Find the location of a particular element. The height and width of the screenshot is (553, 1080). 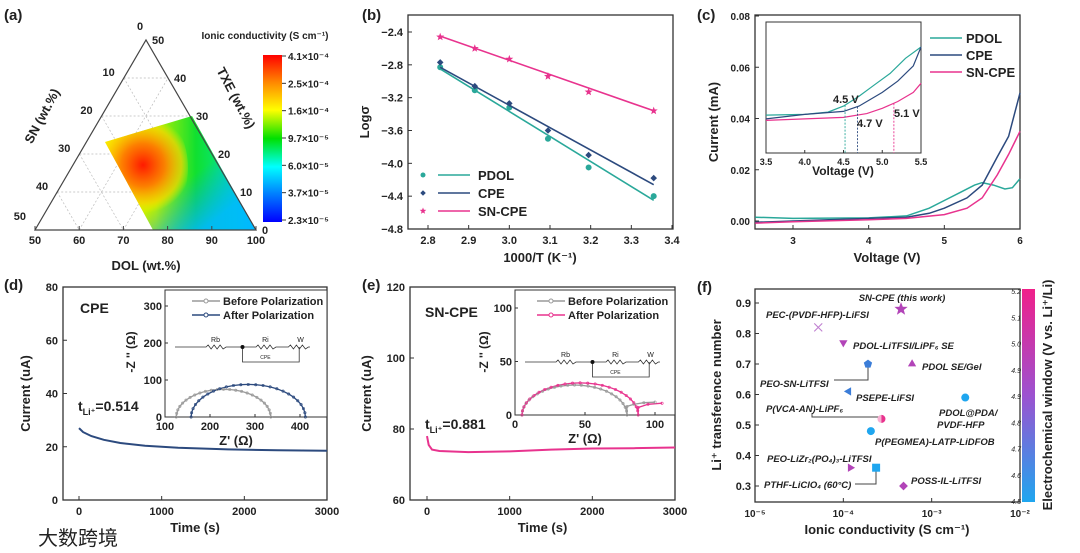

dol-tick-label: 90 is located at coordinates (212, 241).